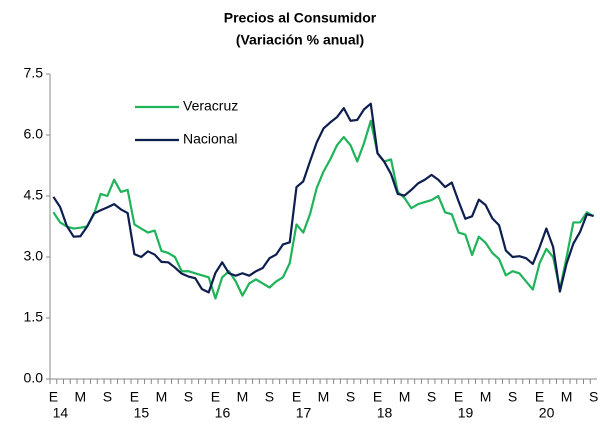 Image resolution: width=600 pixels, height=431 pixels. I want to click on year-label: 16, so click(223, 413).